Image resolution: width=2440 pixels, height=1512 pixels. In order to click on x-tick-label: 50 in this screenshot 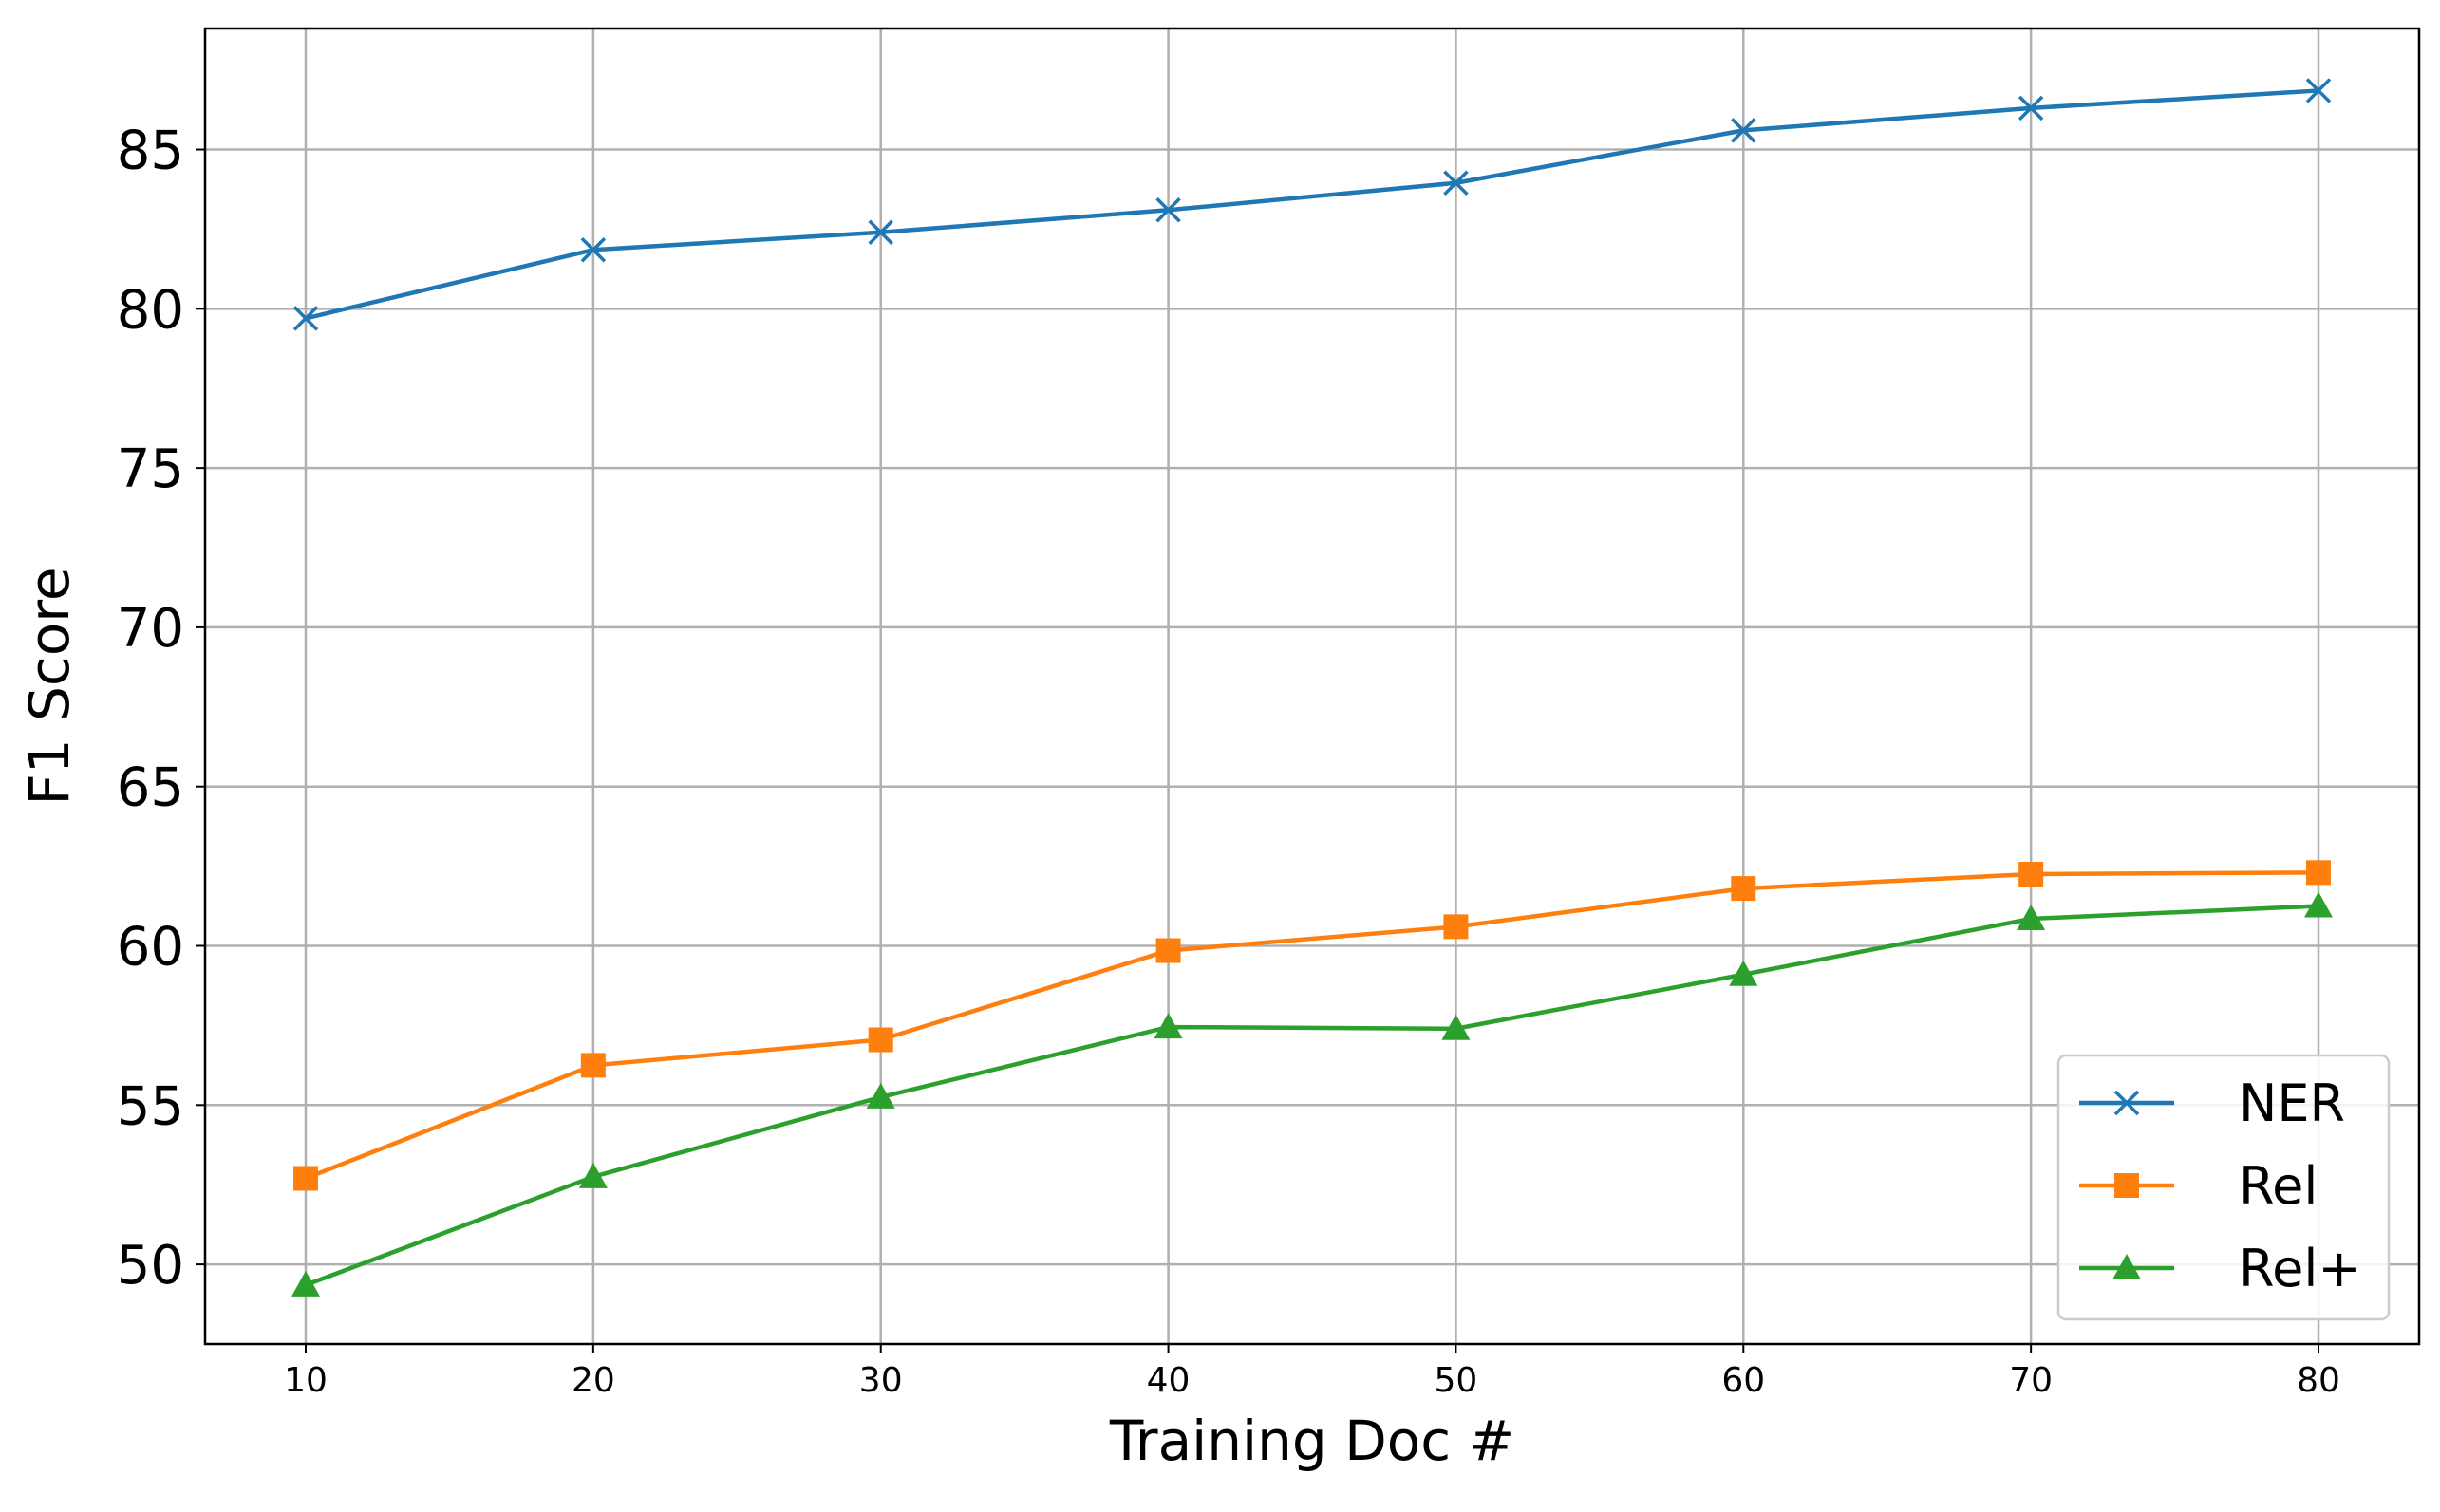, I will do `click(1456, 1380)`.